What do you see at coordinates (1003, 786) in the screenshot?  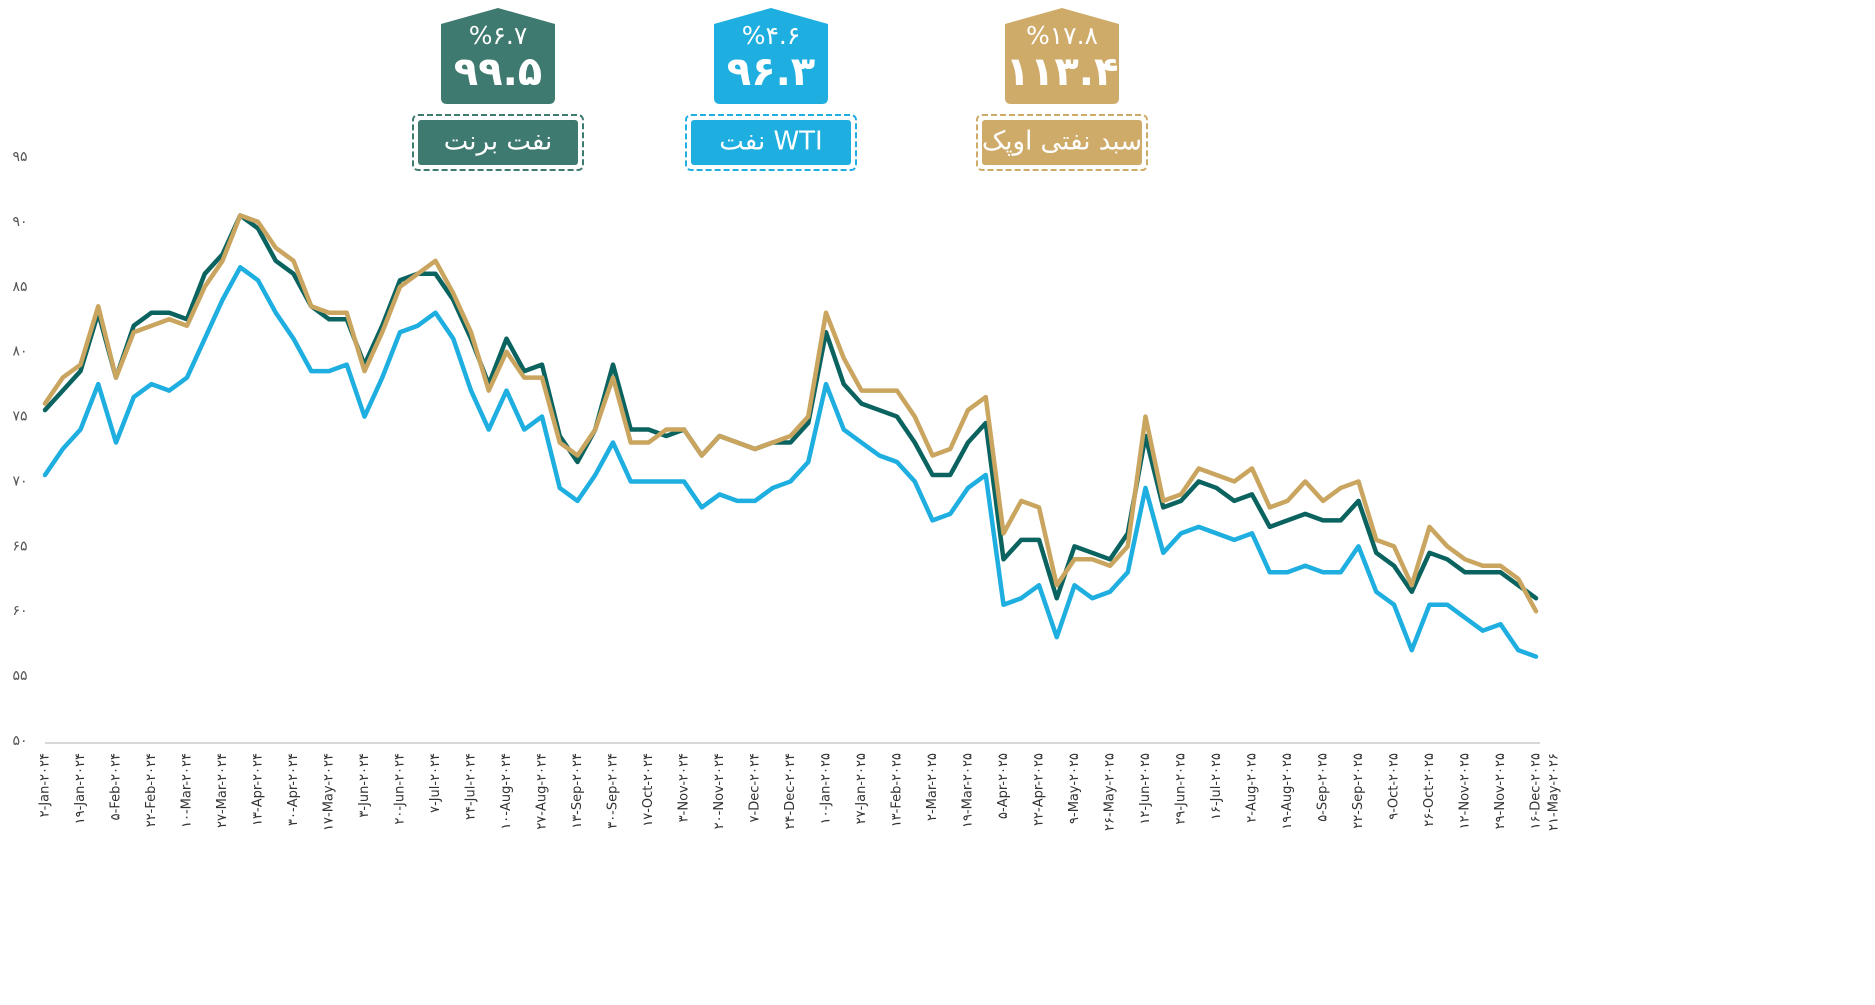 I see `x-tick-label: ۵-Apr-۲۰۲۵` at bounding box center [1003, 786].